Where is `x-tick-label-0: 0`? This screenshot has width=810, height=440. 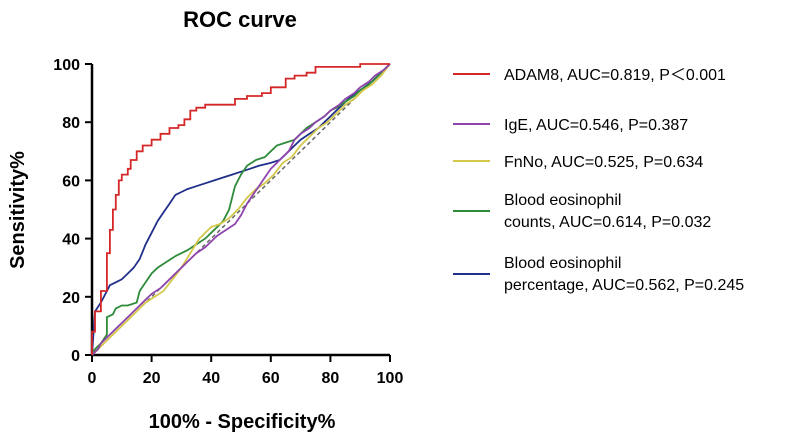
x-tick-label-0: 0 is located at coordinates (92, 378).